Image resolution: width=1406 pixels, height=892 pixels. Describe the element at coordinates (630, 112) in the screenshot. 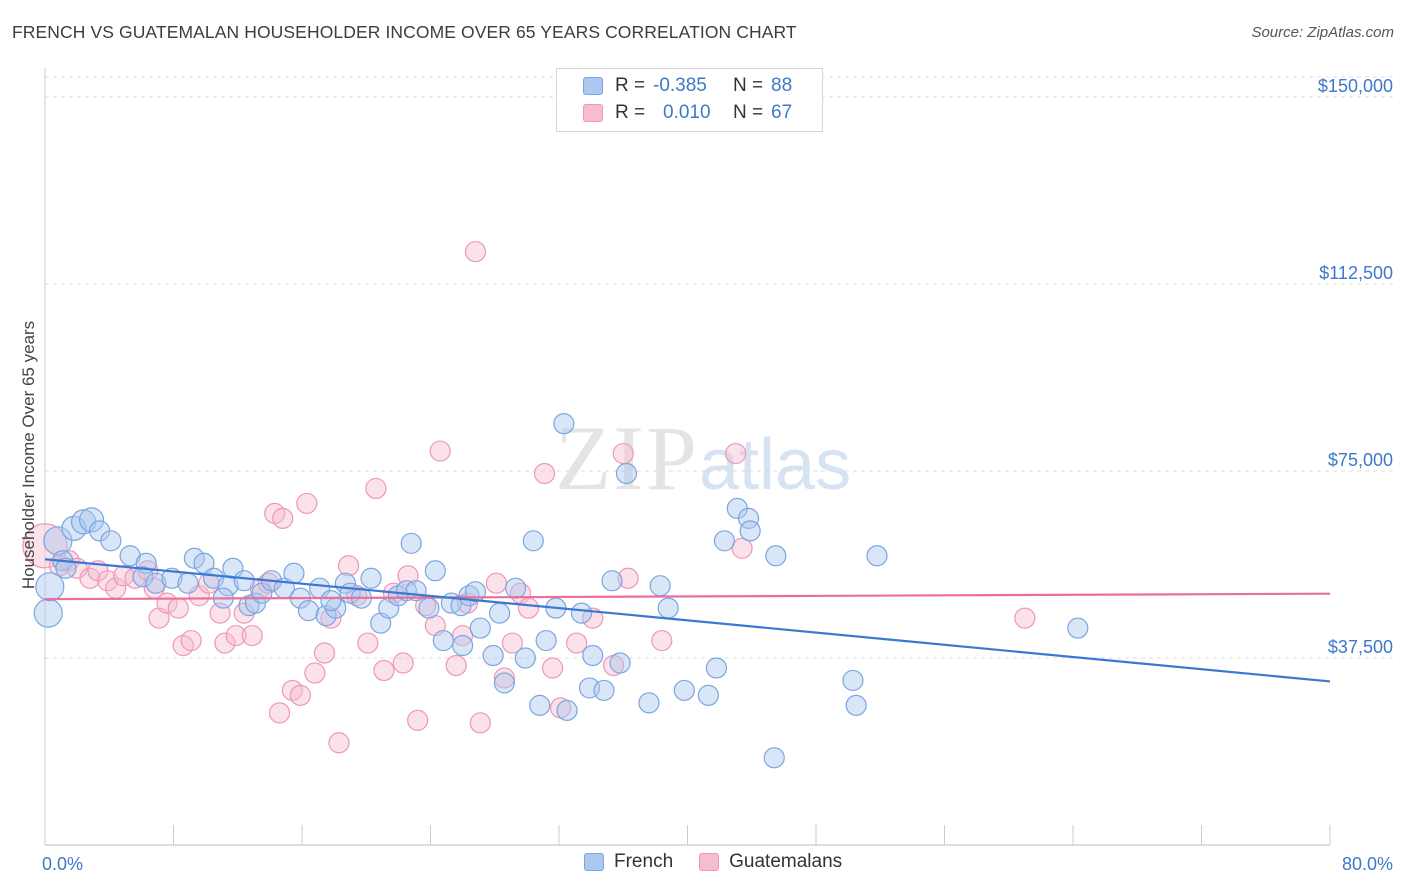

I see `guatemalan-r-label: R =` at that location.